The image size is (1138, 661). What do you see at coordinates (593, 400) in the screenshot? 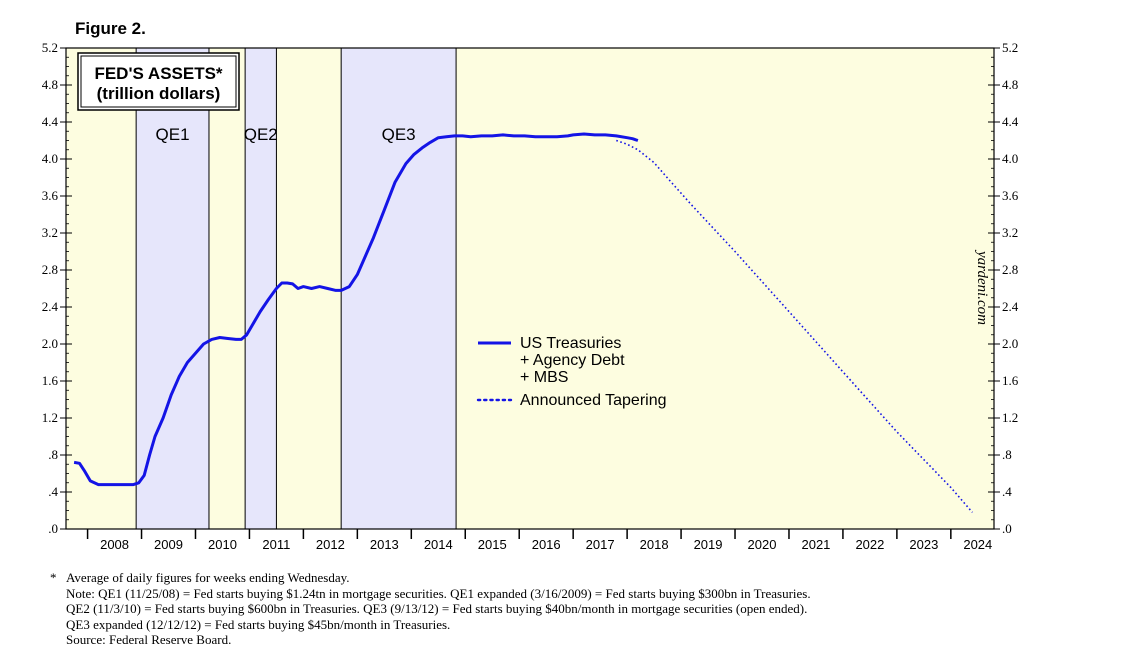
I see `legend-label-tapering: Announced Tapering` at bounding box center [593, 400].